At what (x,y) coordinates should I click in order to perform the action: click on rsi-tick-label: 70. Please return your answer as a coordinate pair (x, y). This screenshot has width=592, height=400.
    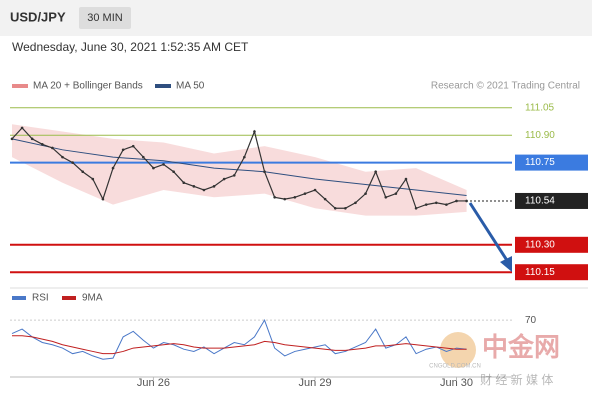
    Looking at the image, I should click on (531, 320).